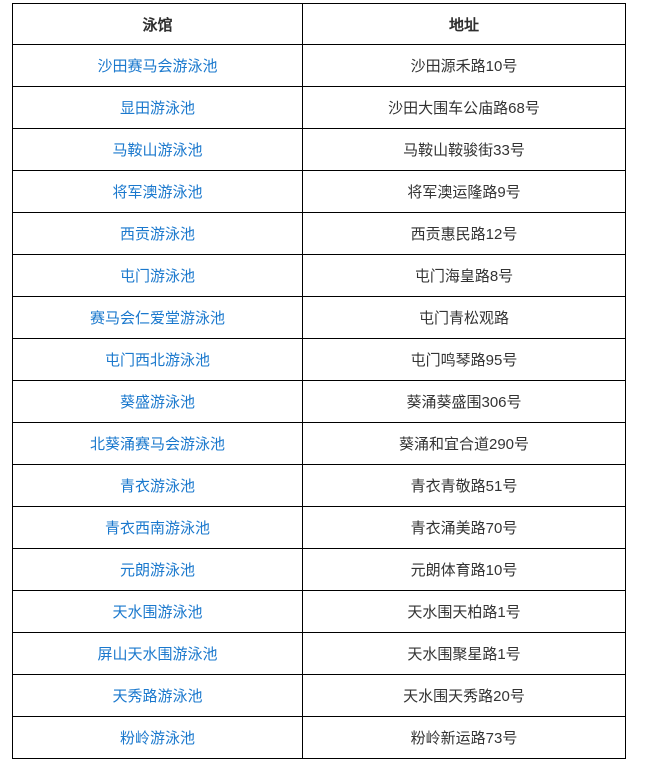 This screenshot has height=767, width=652. I want to click on table-row: 屯门西北游泳池 屯门鸣琴路95号, so click(319, 359).